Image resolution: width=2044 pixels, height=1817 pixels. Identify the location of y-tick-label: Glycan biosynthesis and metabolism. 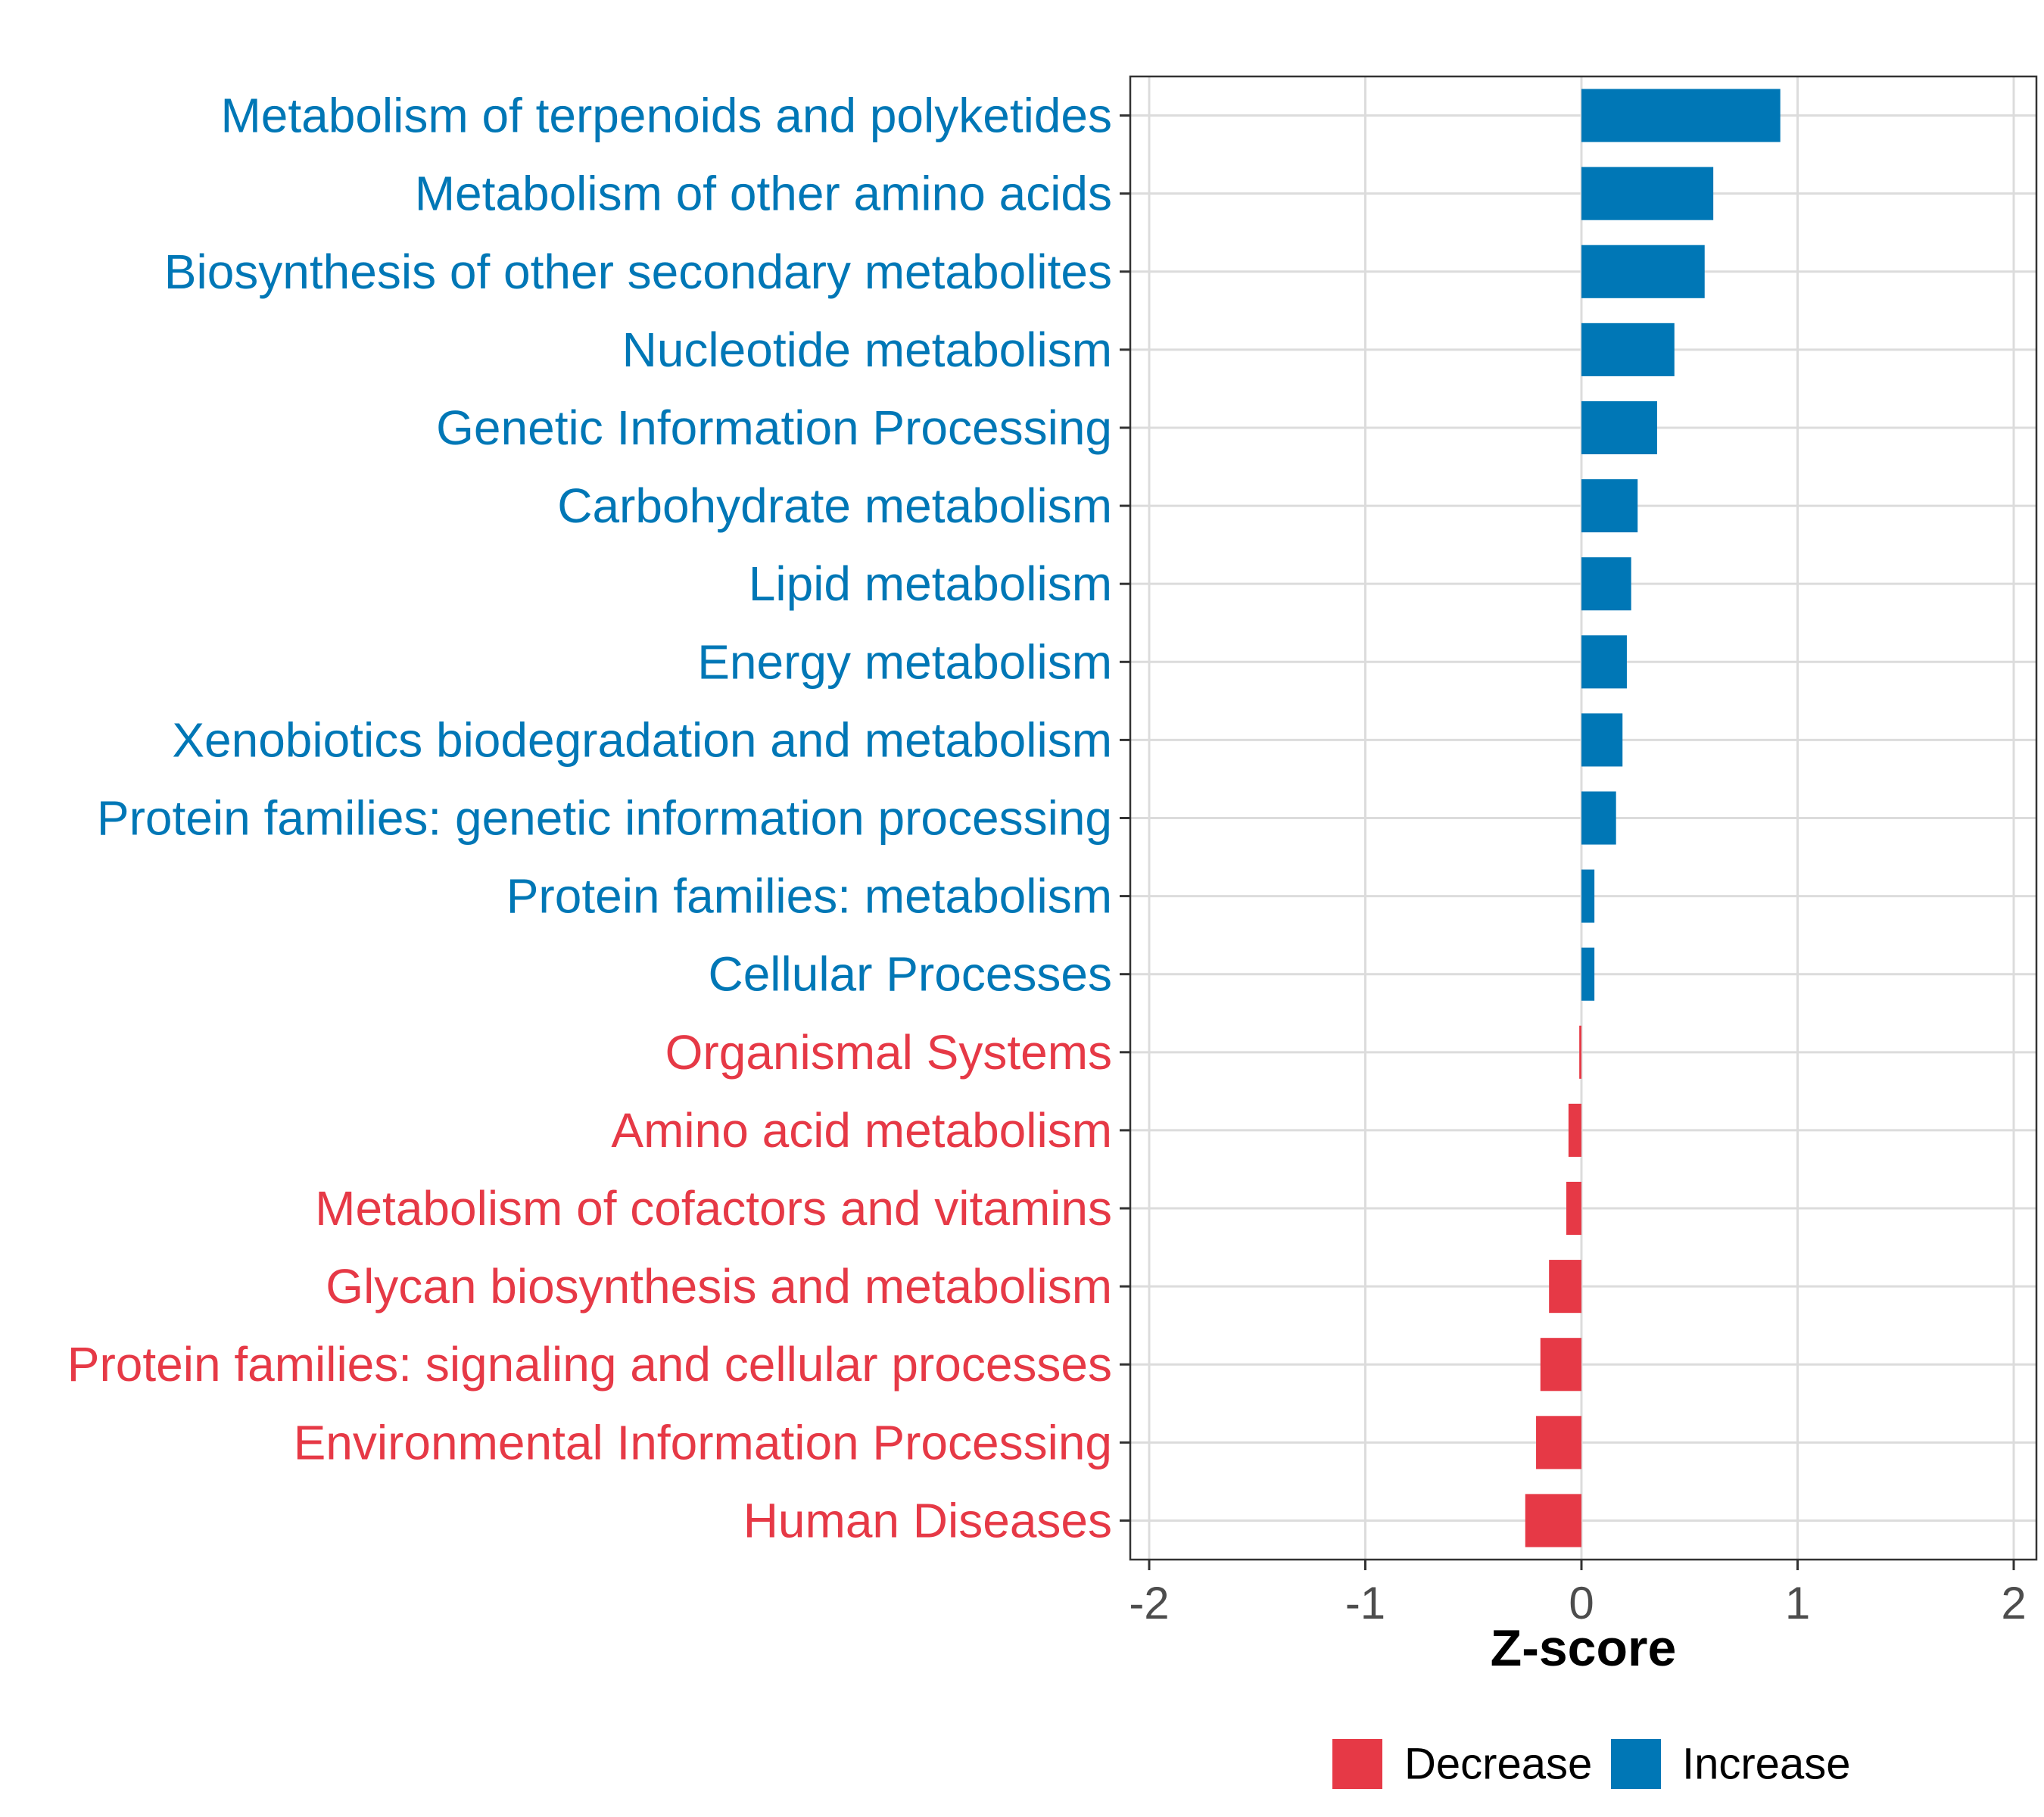
(719, 1286).